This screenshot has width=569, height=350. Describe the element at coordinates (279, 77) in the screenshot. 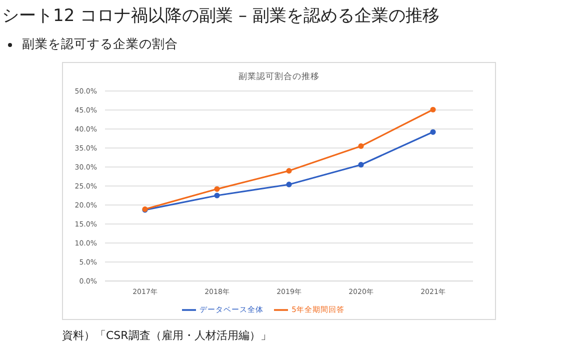

I see `text: 副業認可割合の推移` at that location.